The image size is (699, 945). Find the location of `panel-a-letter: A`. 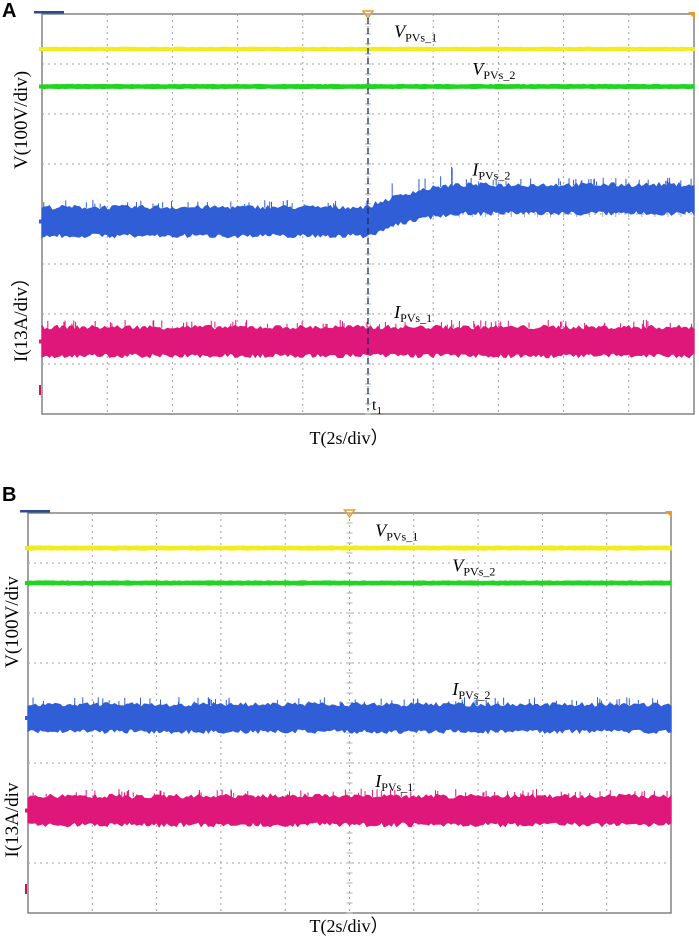

panel-a-letter: A is located at coordinates (9, 11).